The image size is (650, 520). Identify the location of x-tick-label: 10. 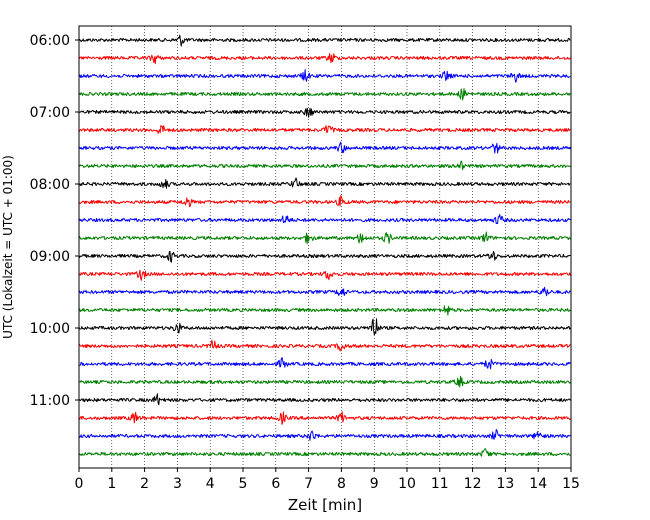
(407, 484).